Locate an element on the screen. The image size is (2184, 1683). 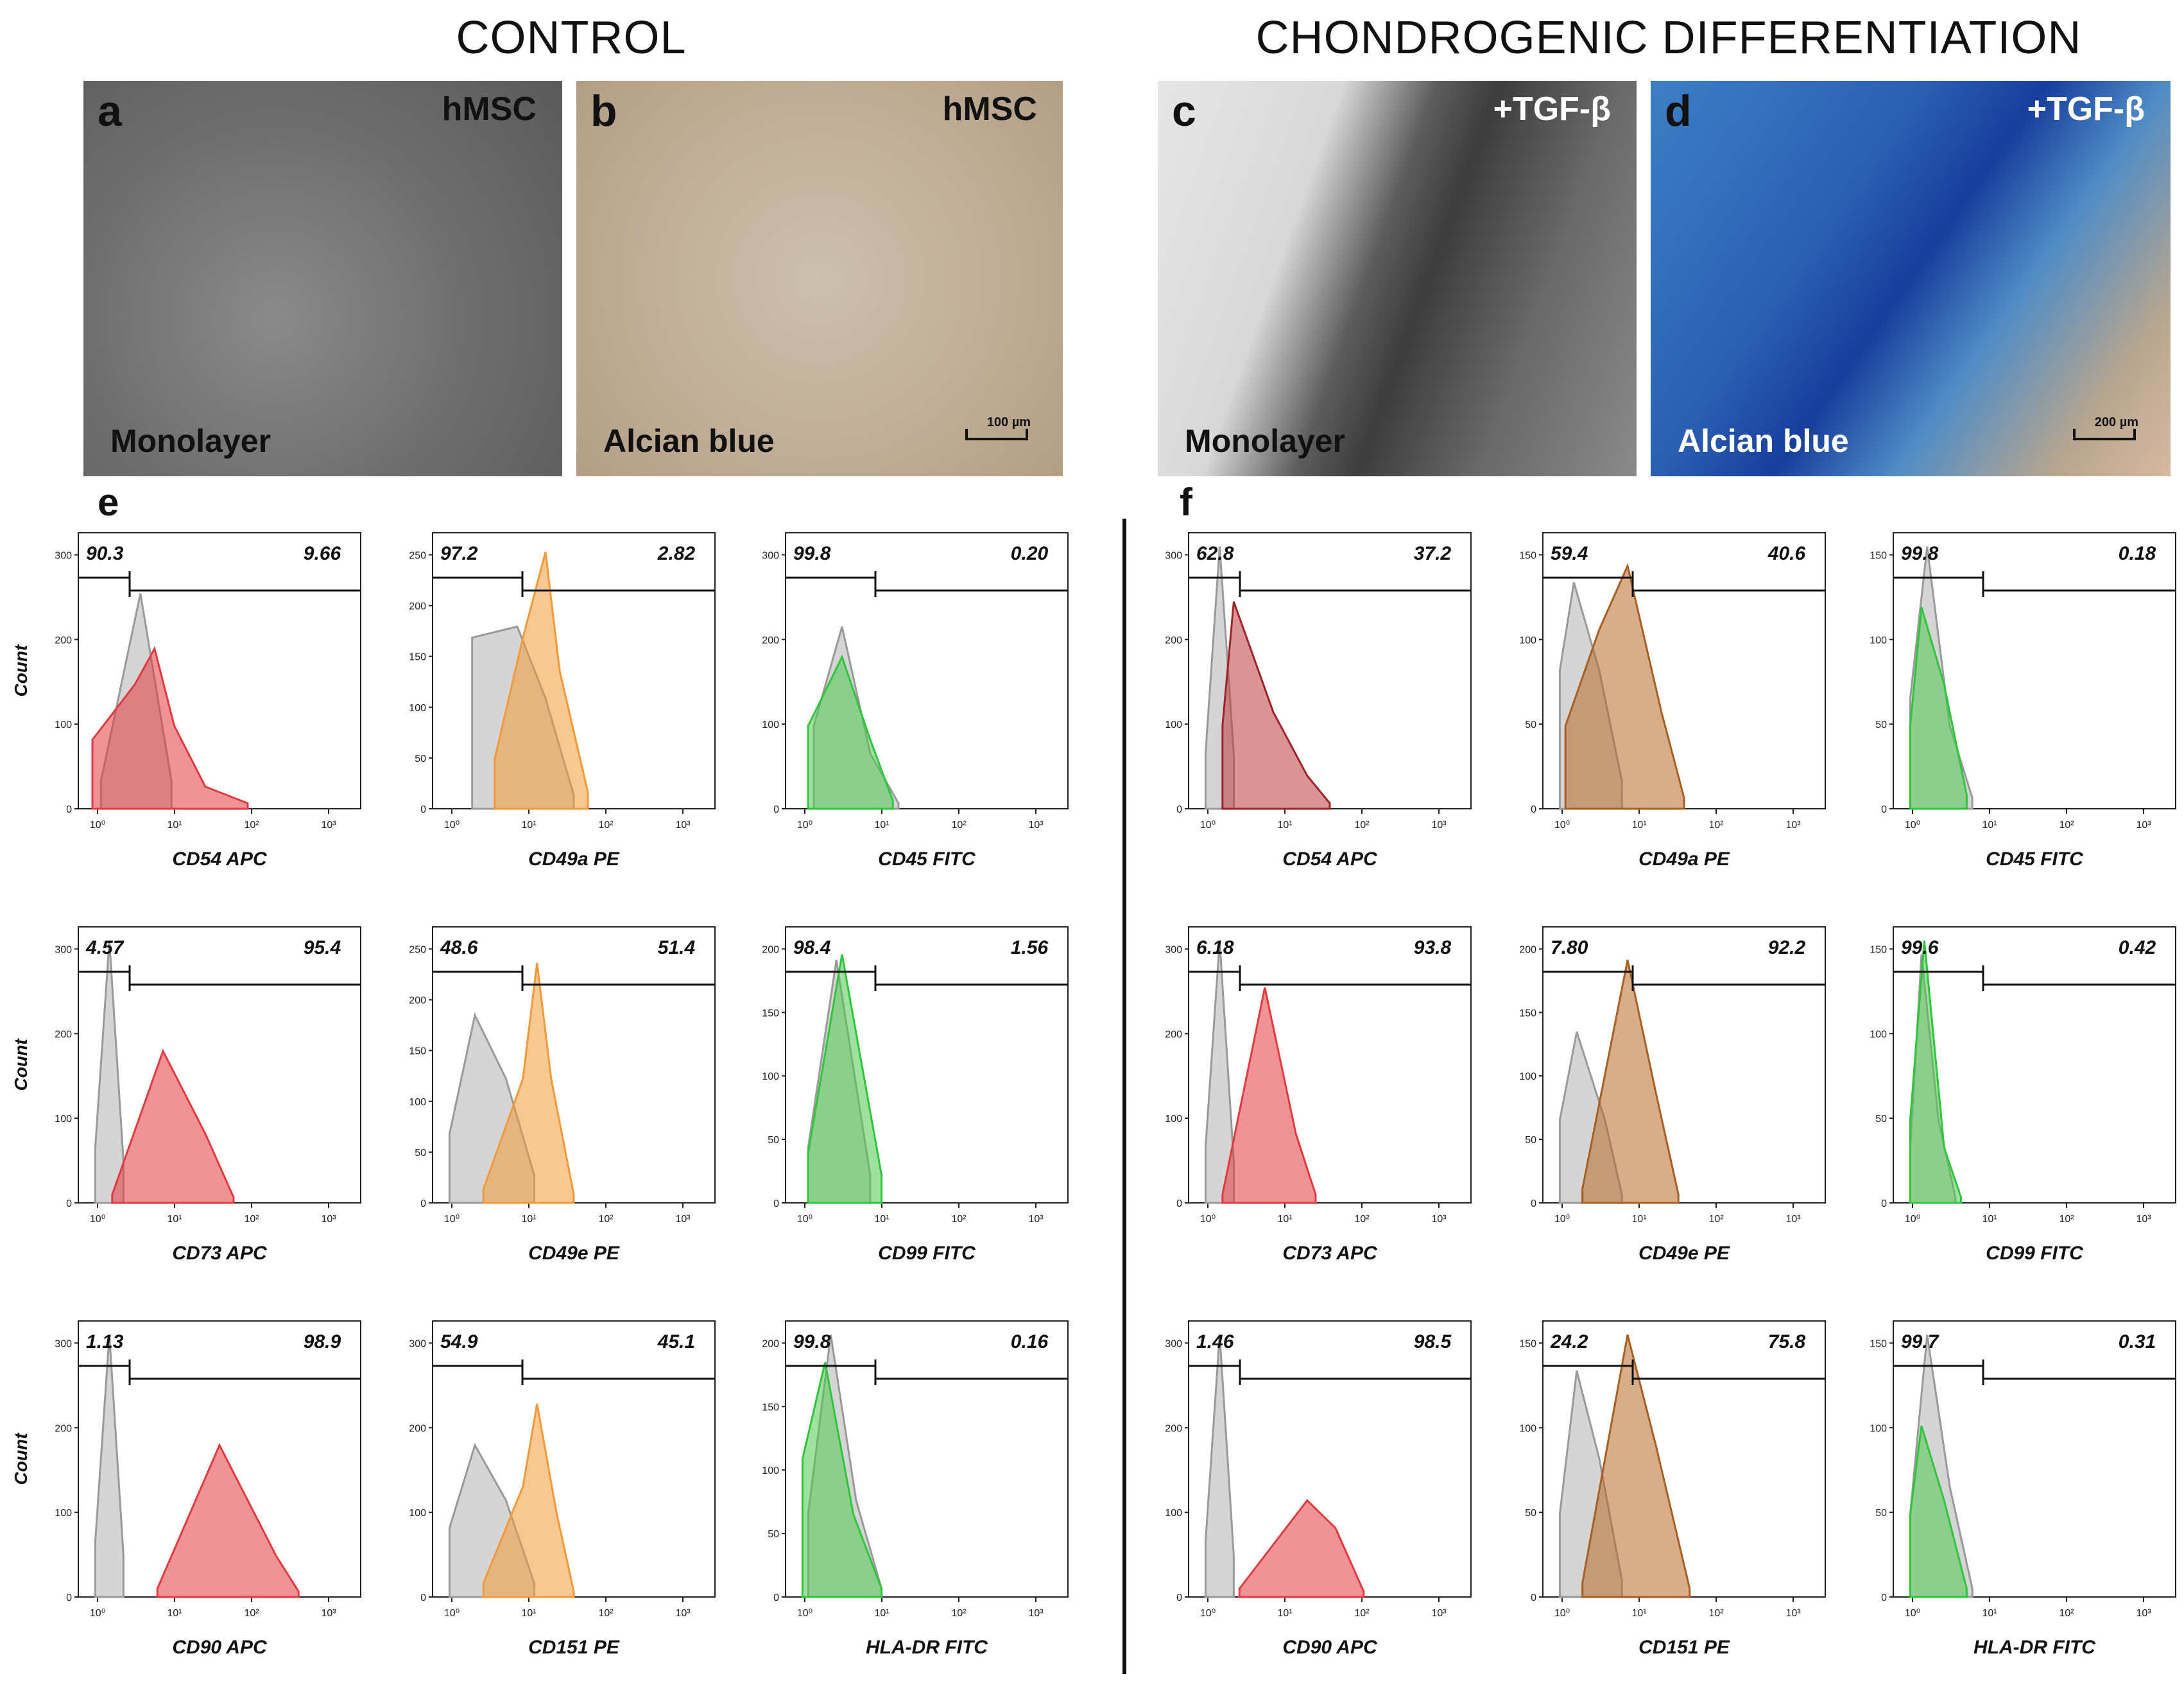
gate-positive-value: 1.56 is located at coordinates (1030, 947).